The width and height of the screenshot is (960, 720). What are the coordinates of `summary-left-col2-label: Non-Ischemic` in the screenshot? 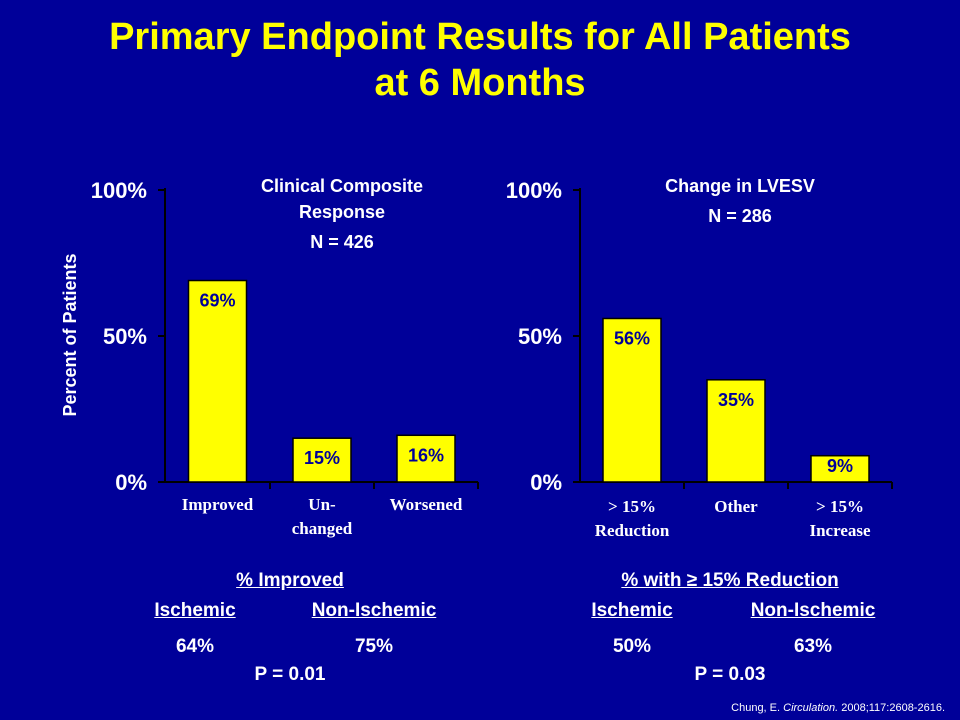 It's located at (374, 610).